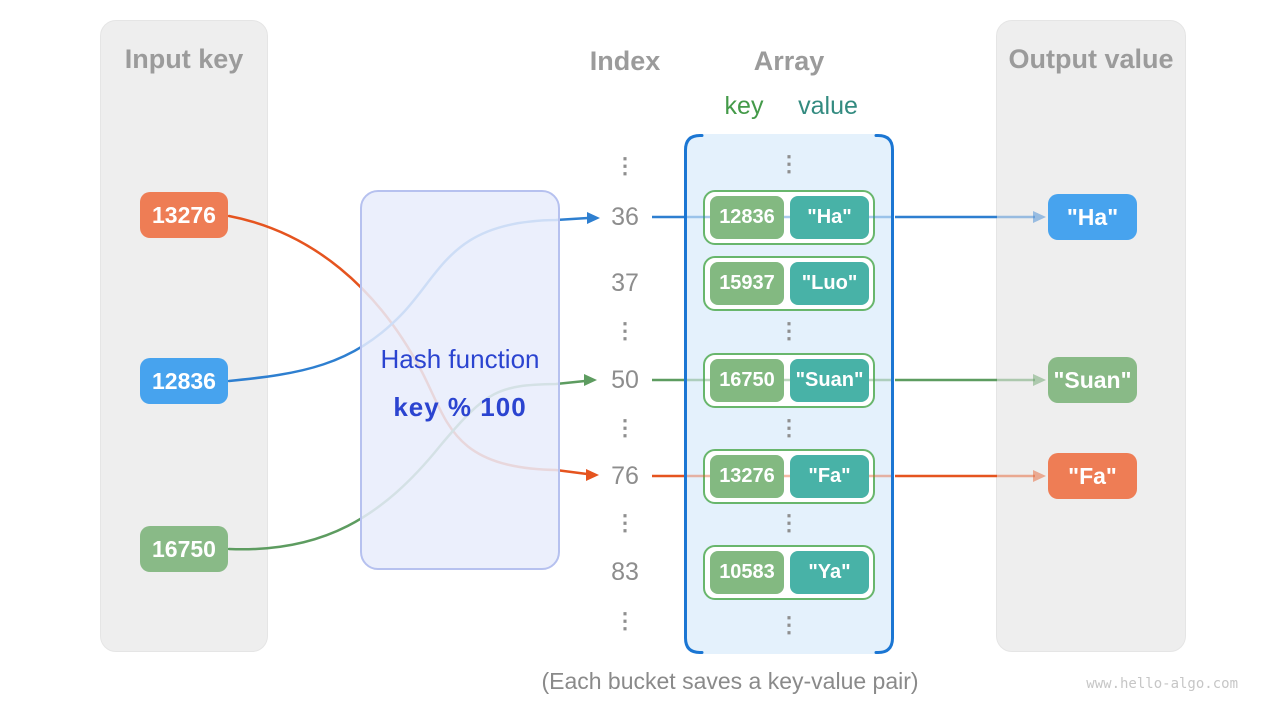 The width and height of the screenshot is (1280, 720). Describe the element at coordinates (744, 106) in the screenshot. I see `key-column-label: key` at that location.